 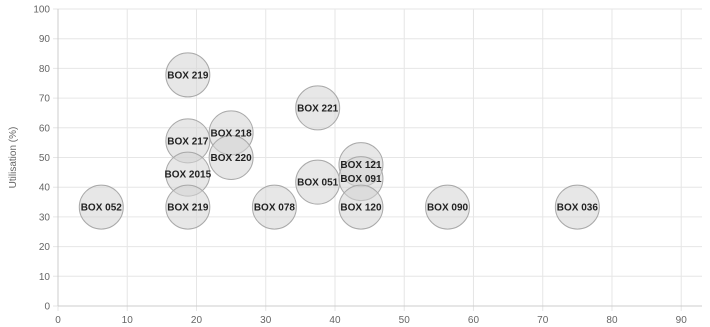 What do you see at coordinates (232, 133) in the screenshot?
I see `bubble-label: BOX 218` at bounding box center [232, 133].